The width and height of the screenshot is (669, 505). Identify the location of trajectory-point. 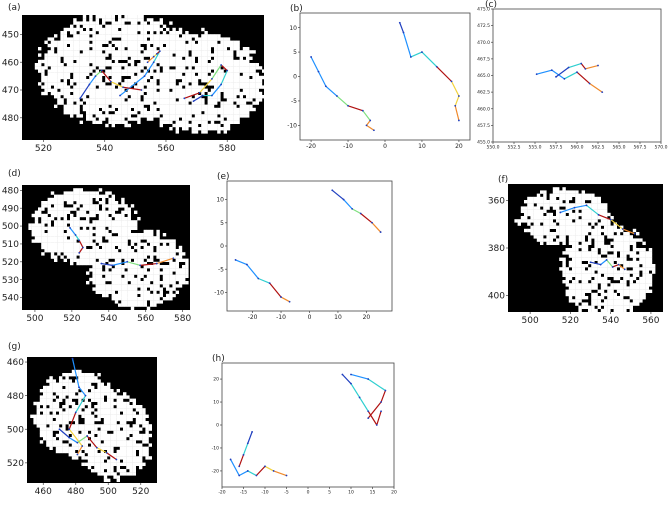
(75, 412).